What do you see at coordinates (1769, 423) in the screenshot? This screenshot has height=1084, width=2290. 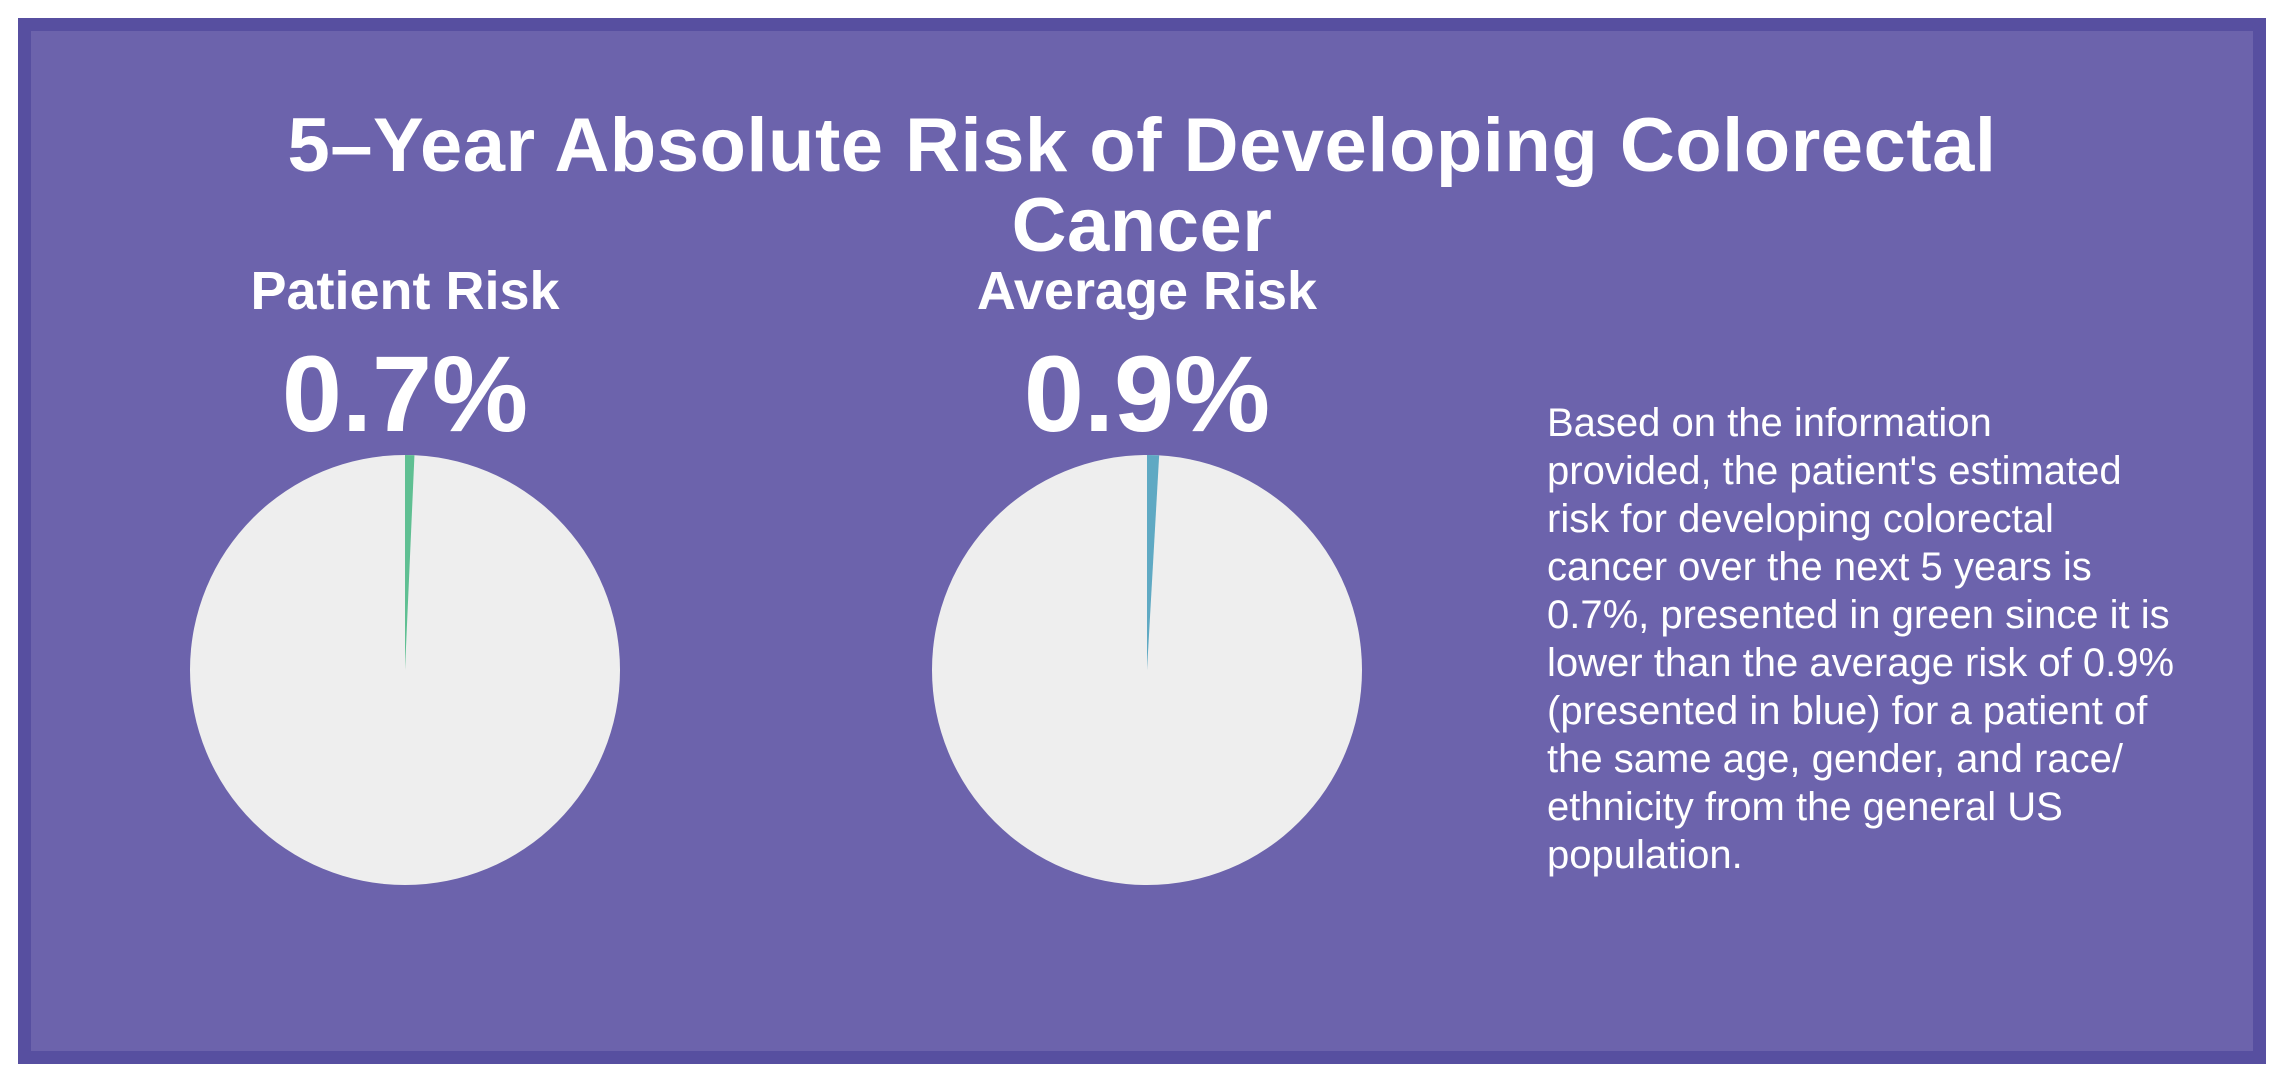 I see `description-line: Based on the information` at bounding box center [1769, 423].